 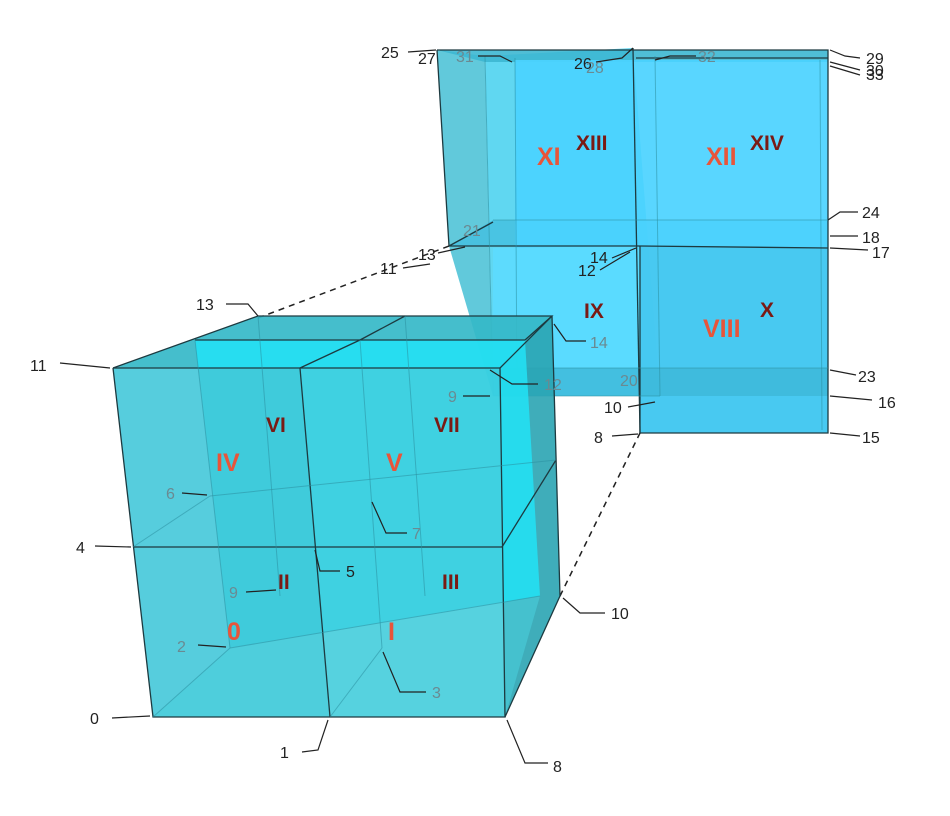 What do you see at coordinates (842, 216) in the screenshot?
I see `leader-l24` at bounding box center [842, 216].